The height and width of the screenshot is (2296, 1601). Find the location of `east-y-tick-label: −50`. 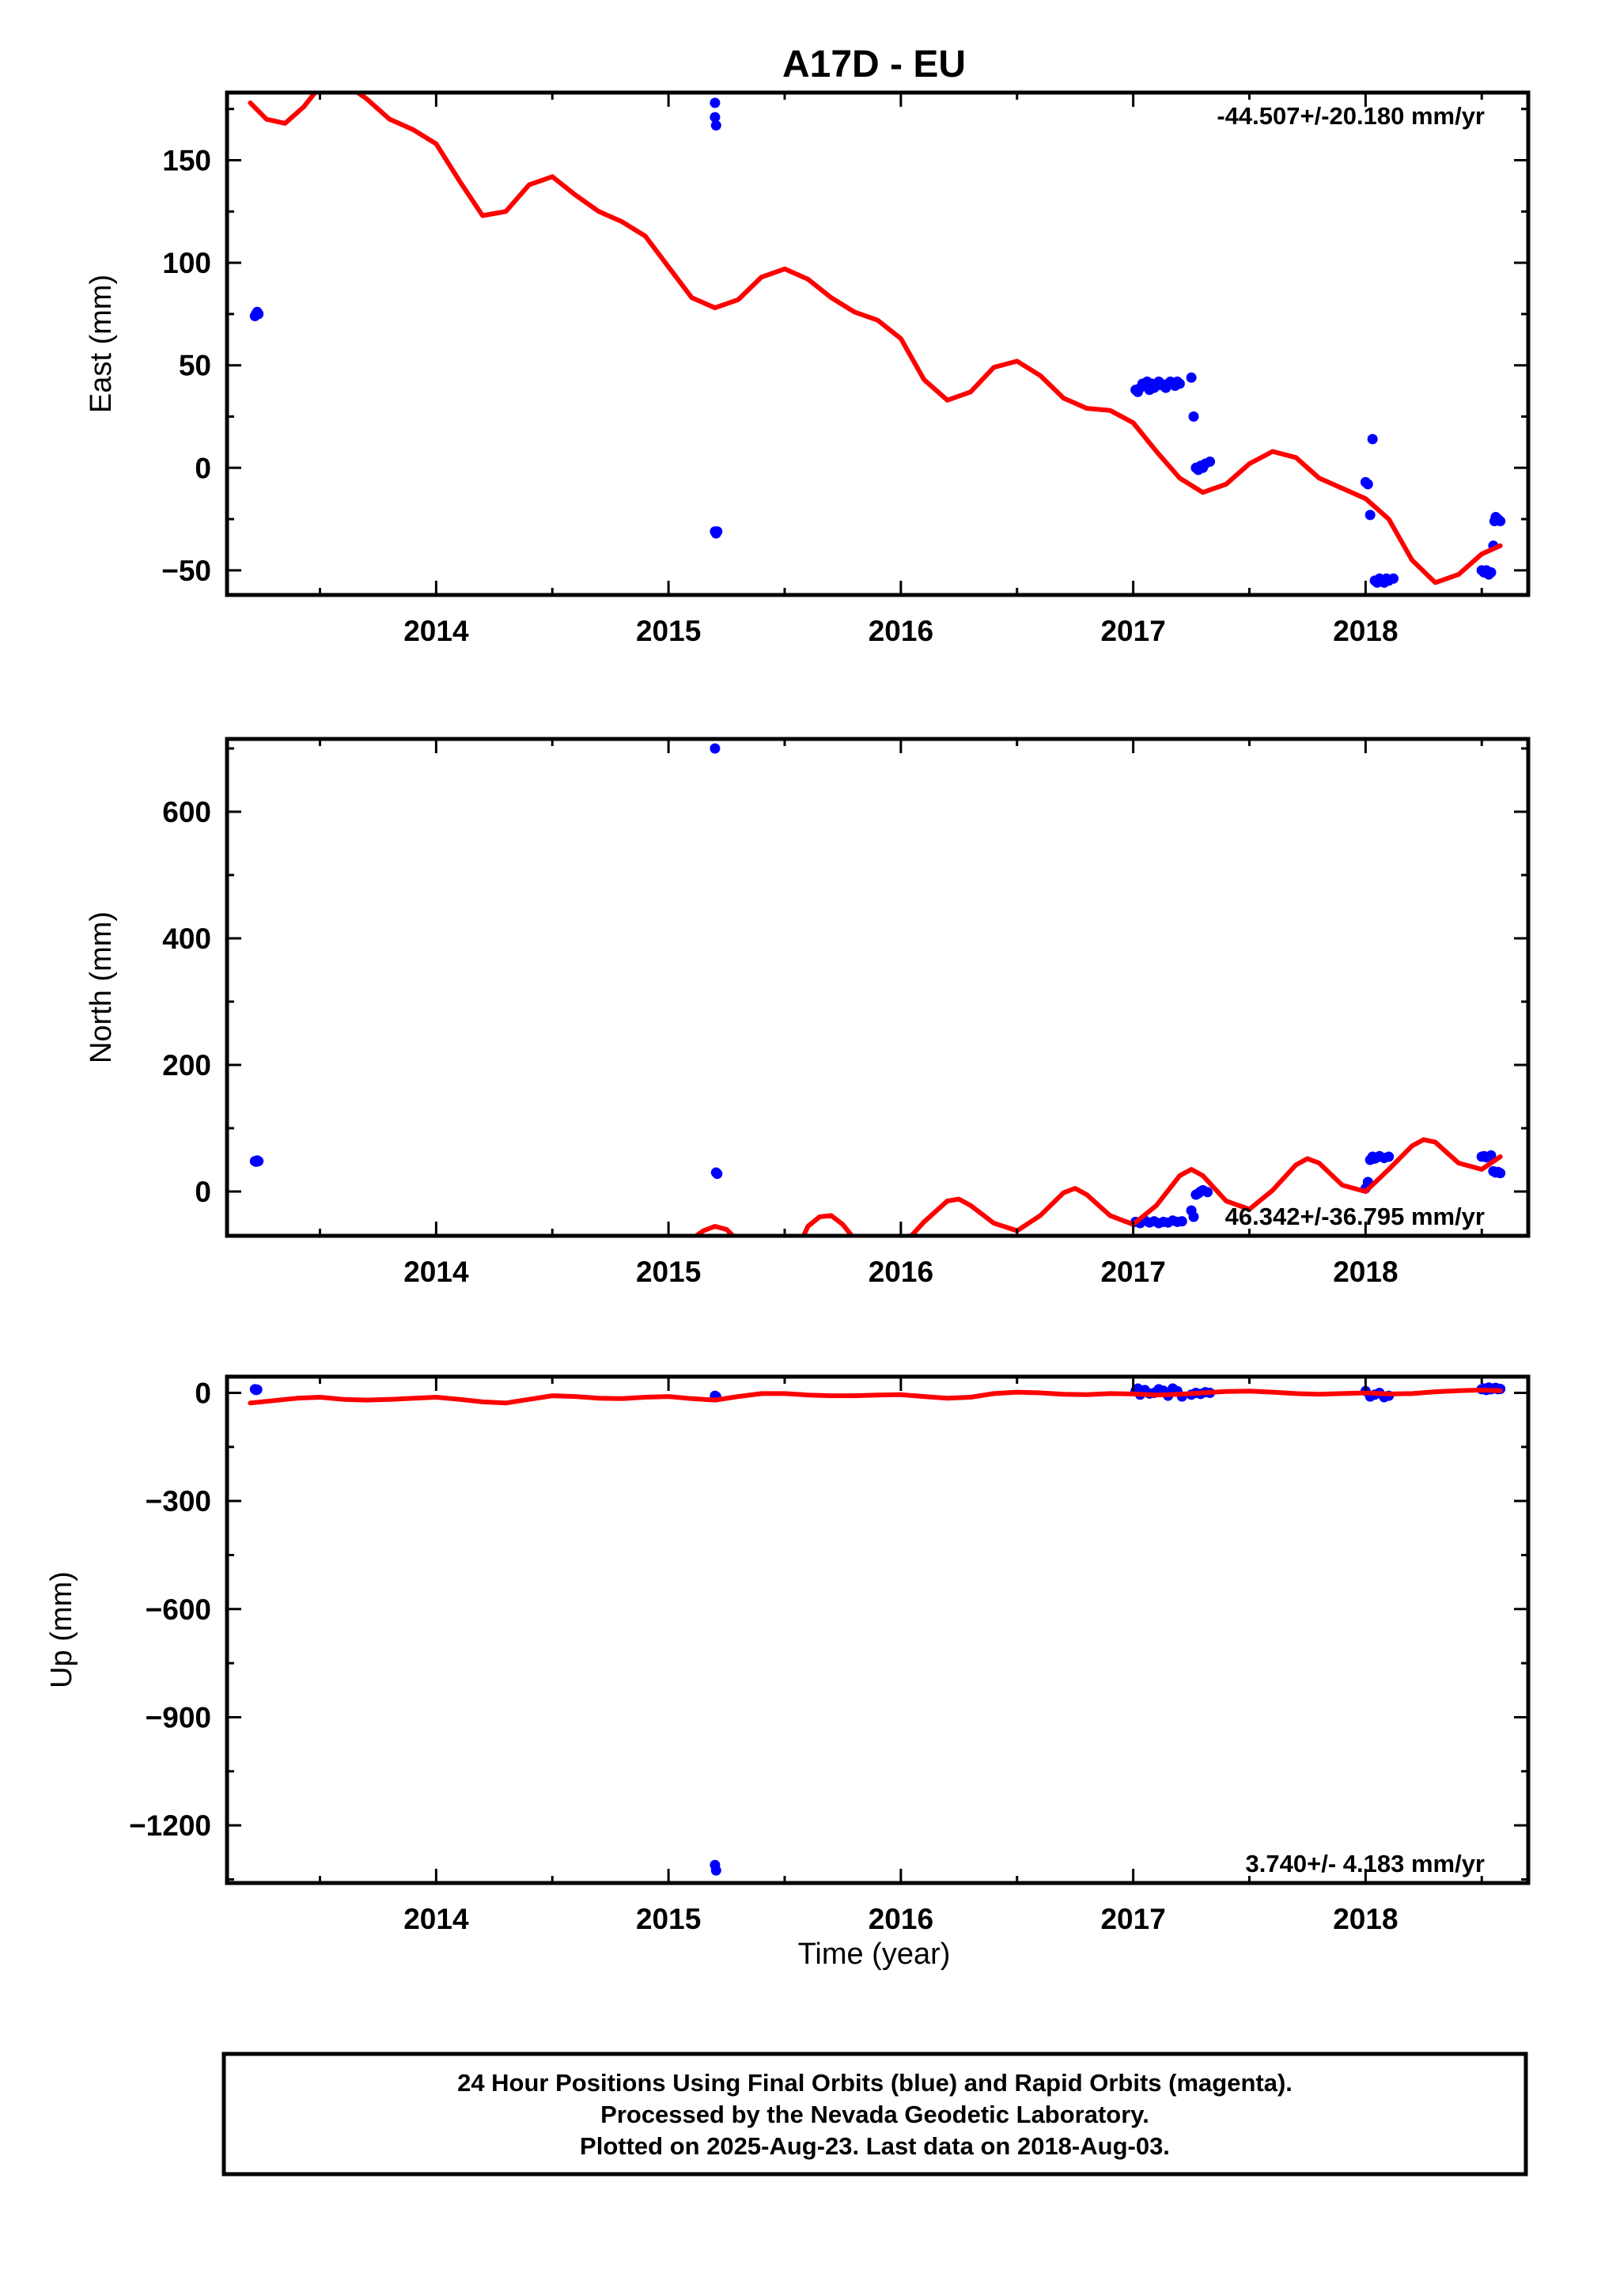

east-y-tick-label: −50 is located at coordinates (186, 571).